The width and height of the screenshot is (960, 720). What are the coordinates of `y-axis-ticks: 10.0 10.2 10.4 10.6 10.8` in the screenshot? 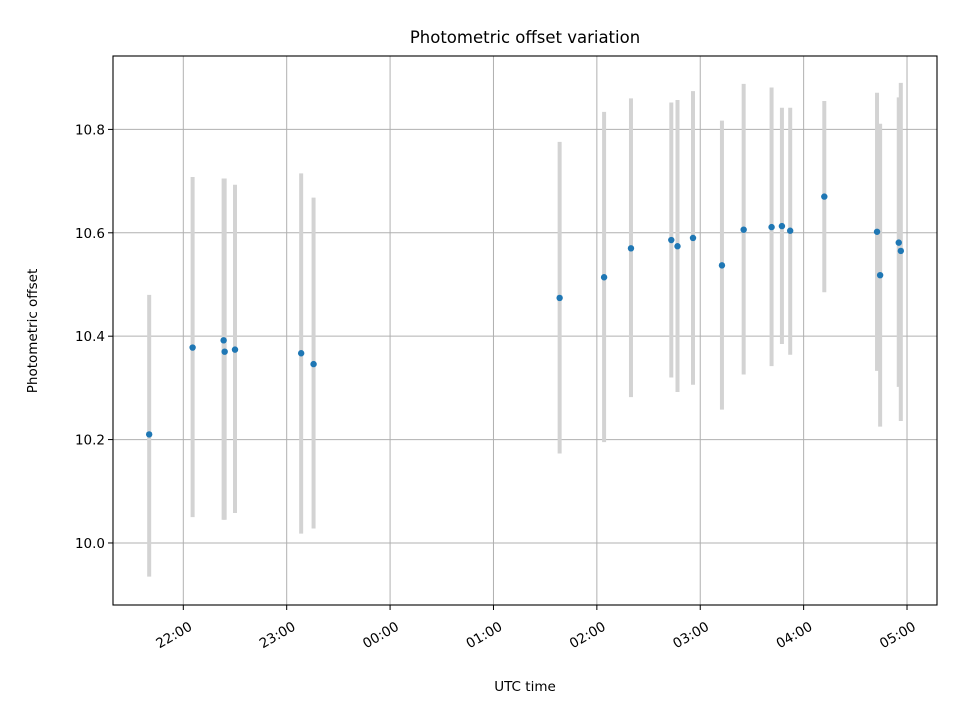 It's located at (94, 337).